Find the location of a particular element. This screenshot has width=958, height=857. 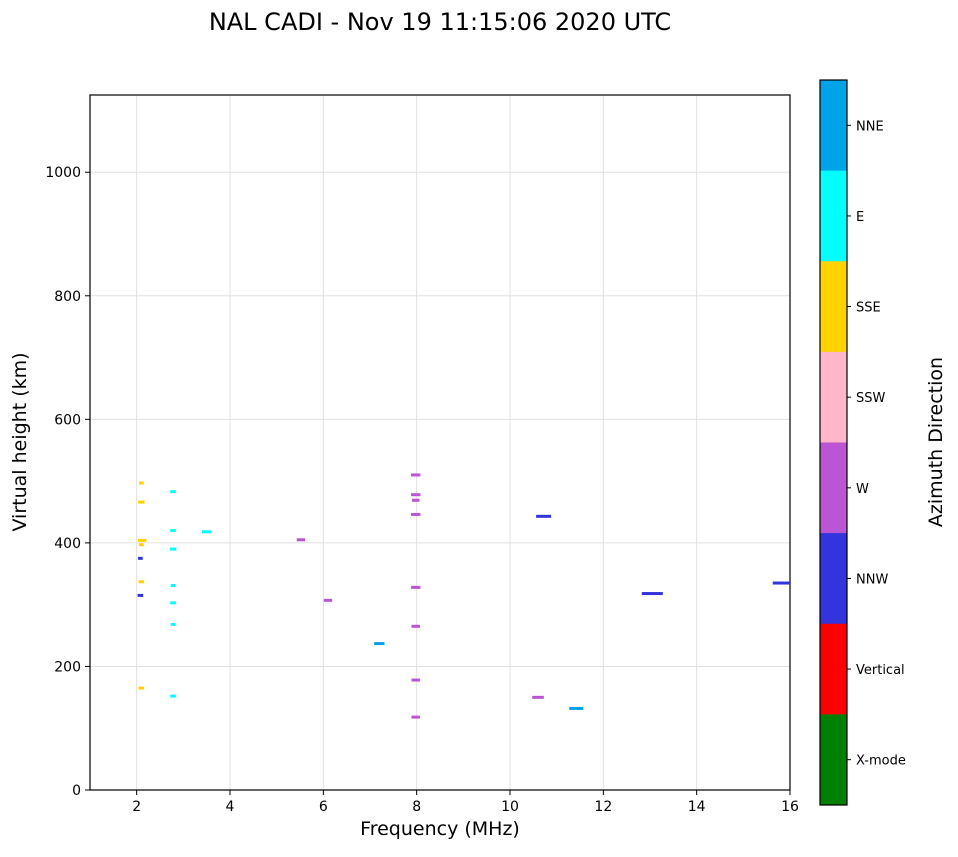

colorbar-segment-ssw is located at coordinates (833, 397).